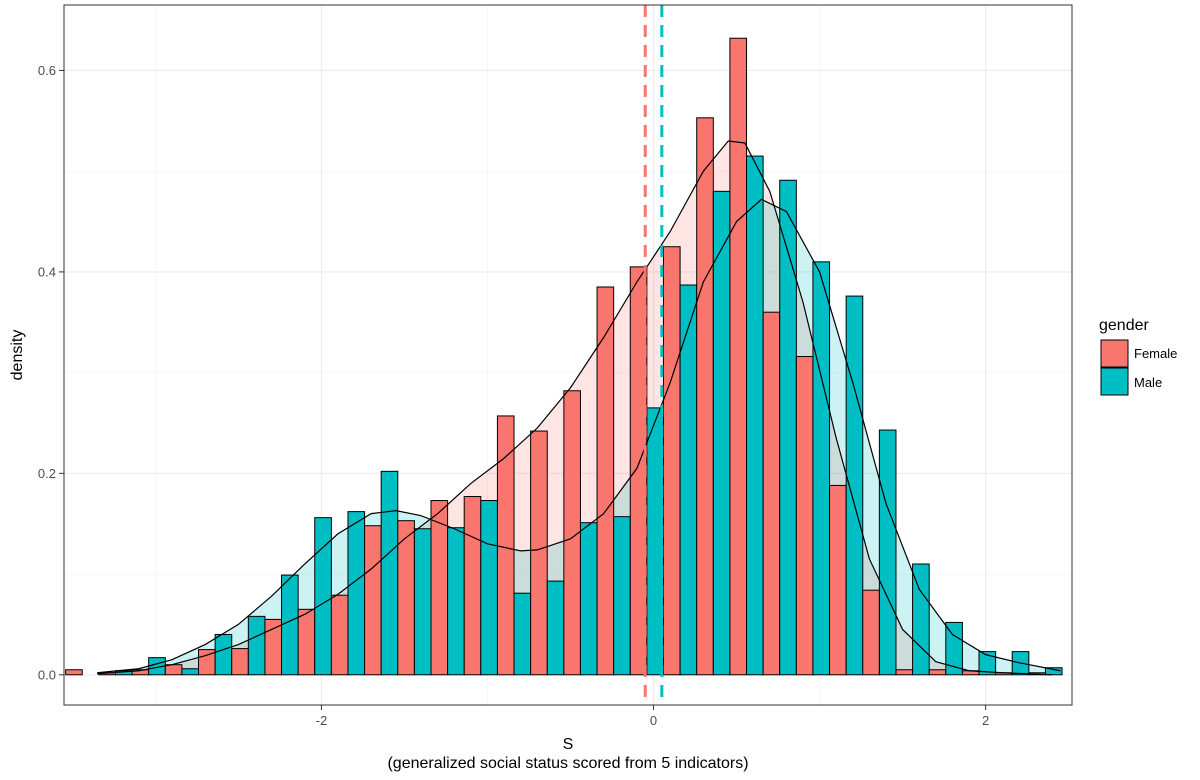  What do you see at coordinates (1148, 382) in the screenshot?
I see `legend-label-male: Male` at bounding box center [1148, 382].